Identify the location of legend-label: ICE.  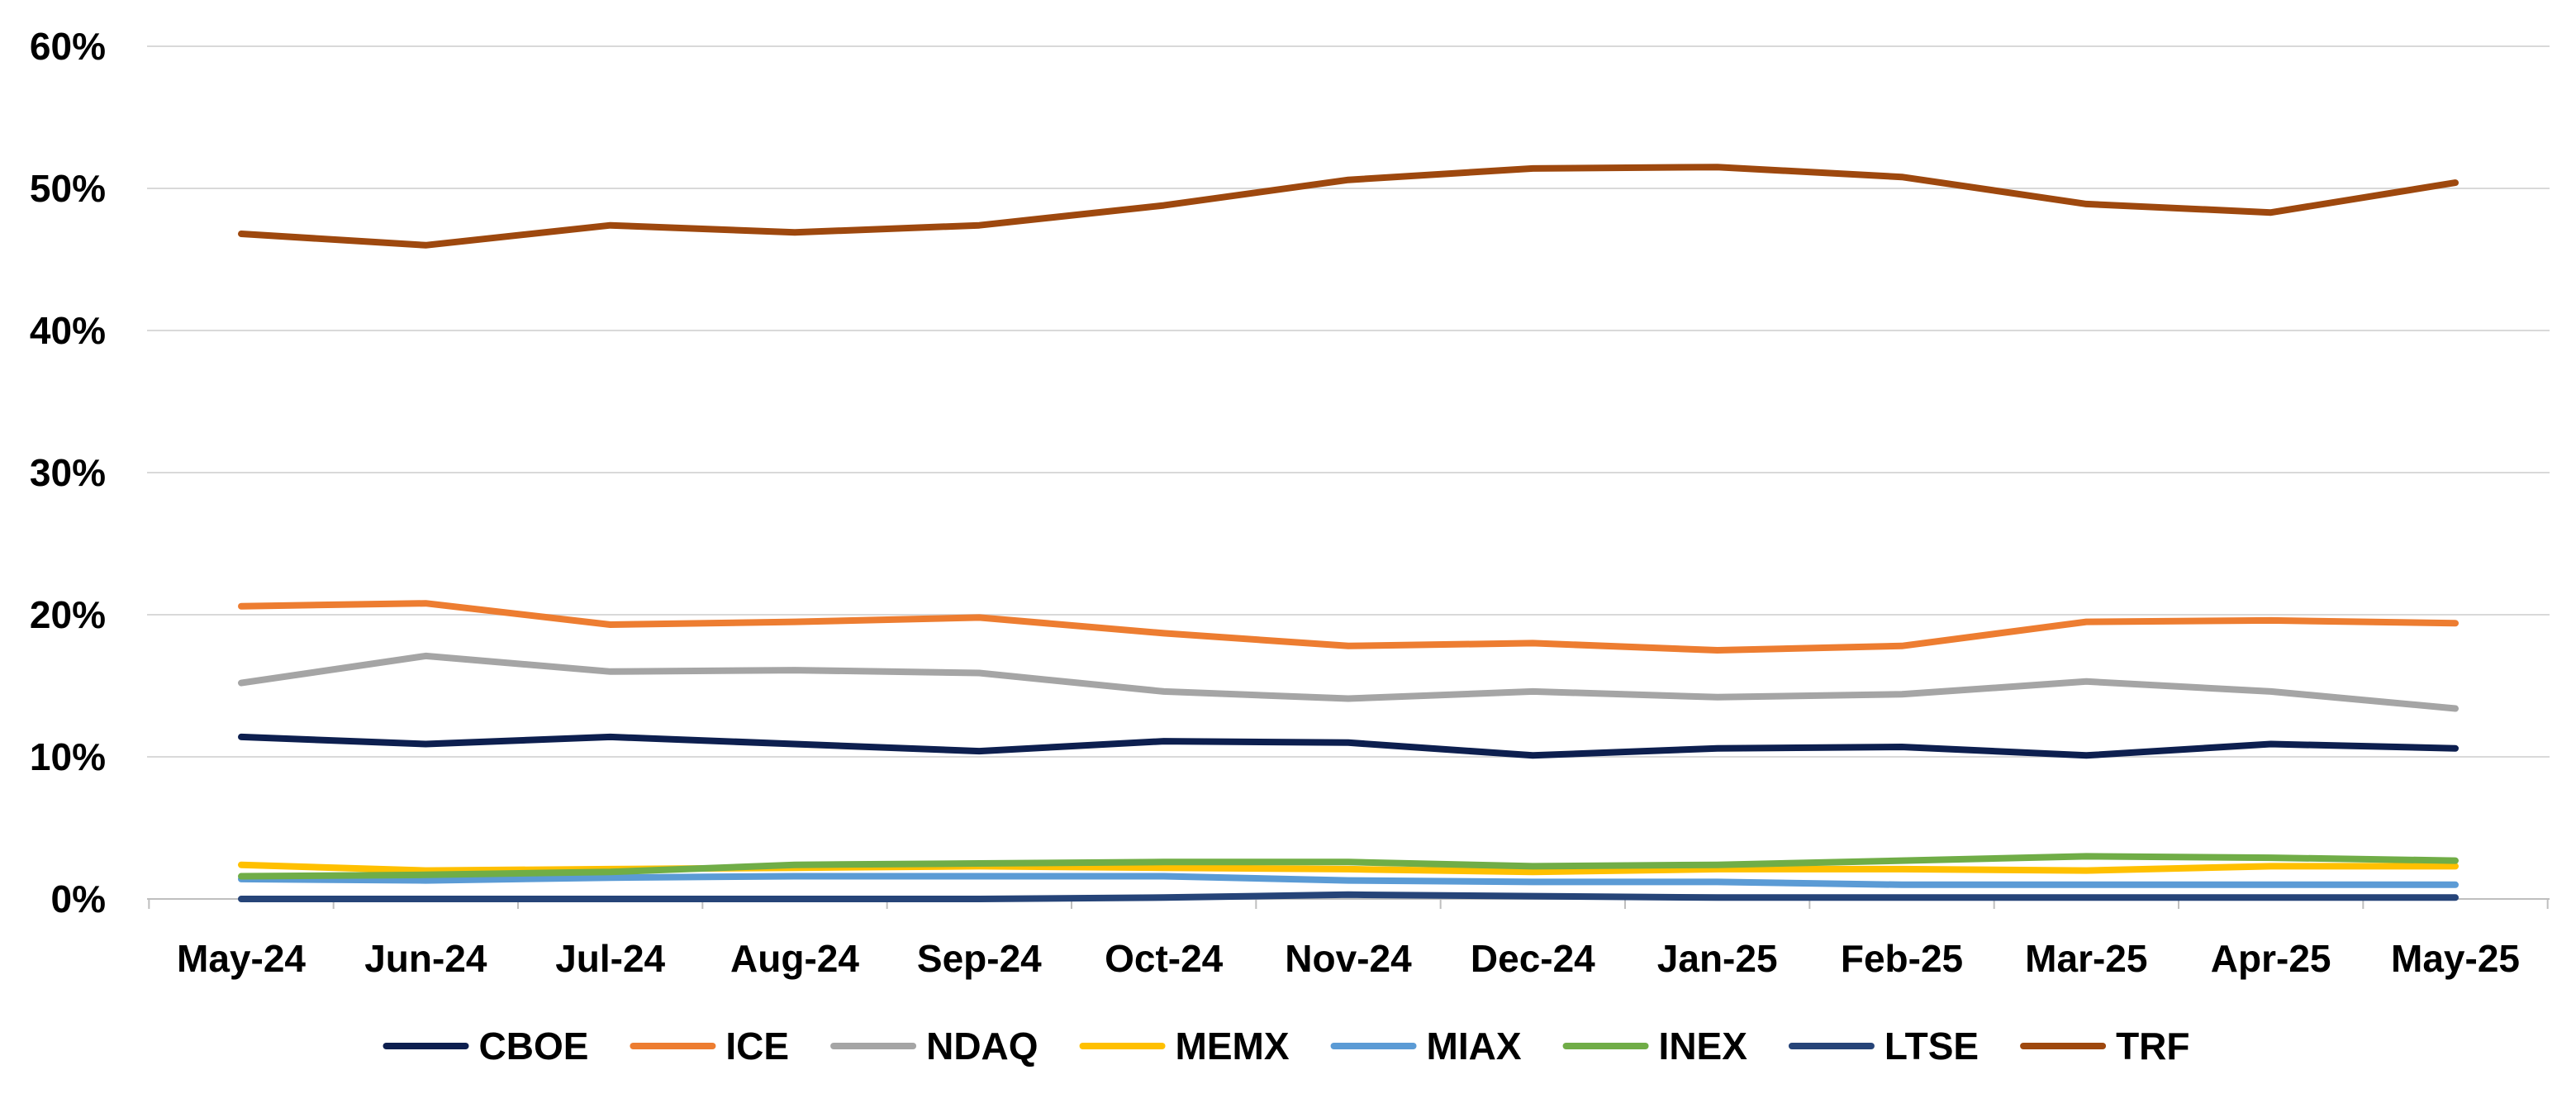
(757, 1046).